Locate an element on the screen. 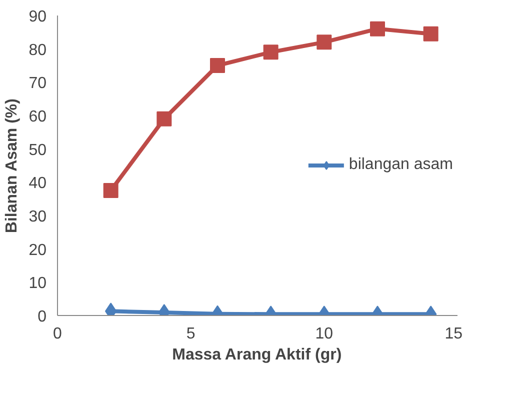 This screenshot has height=414, width=509. y-tick-label: 70 is located at coordinates (37, 83).